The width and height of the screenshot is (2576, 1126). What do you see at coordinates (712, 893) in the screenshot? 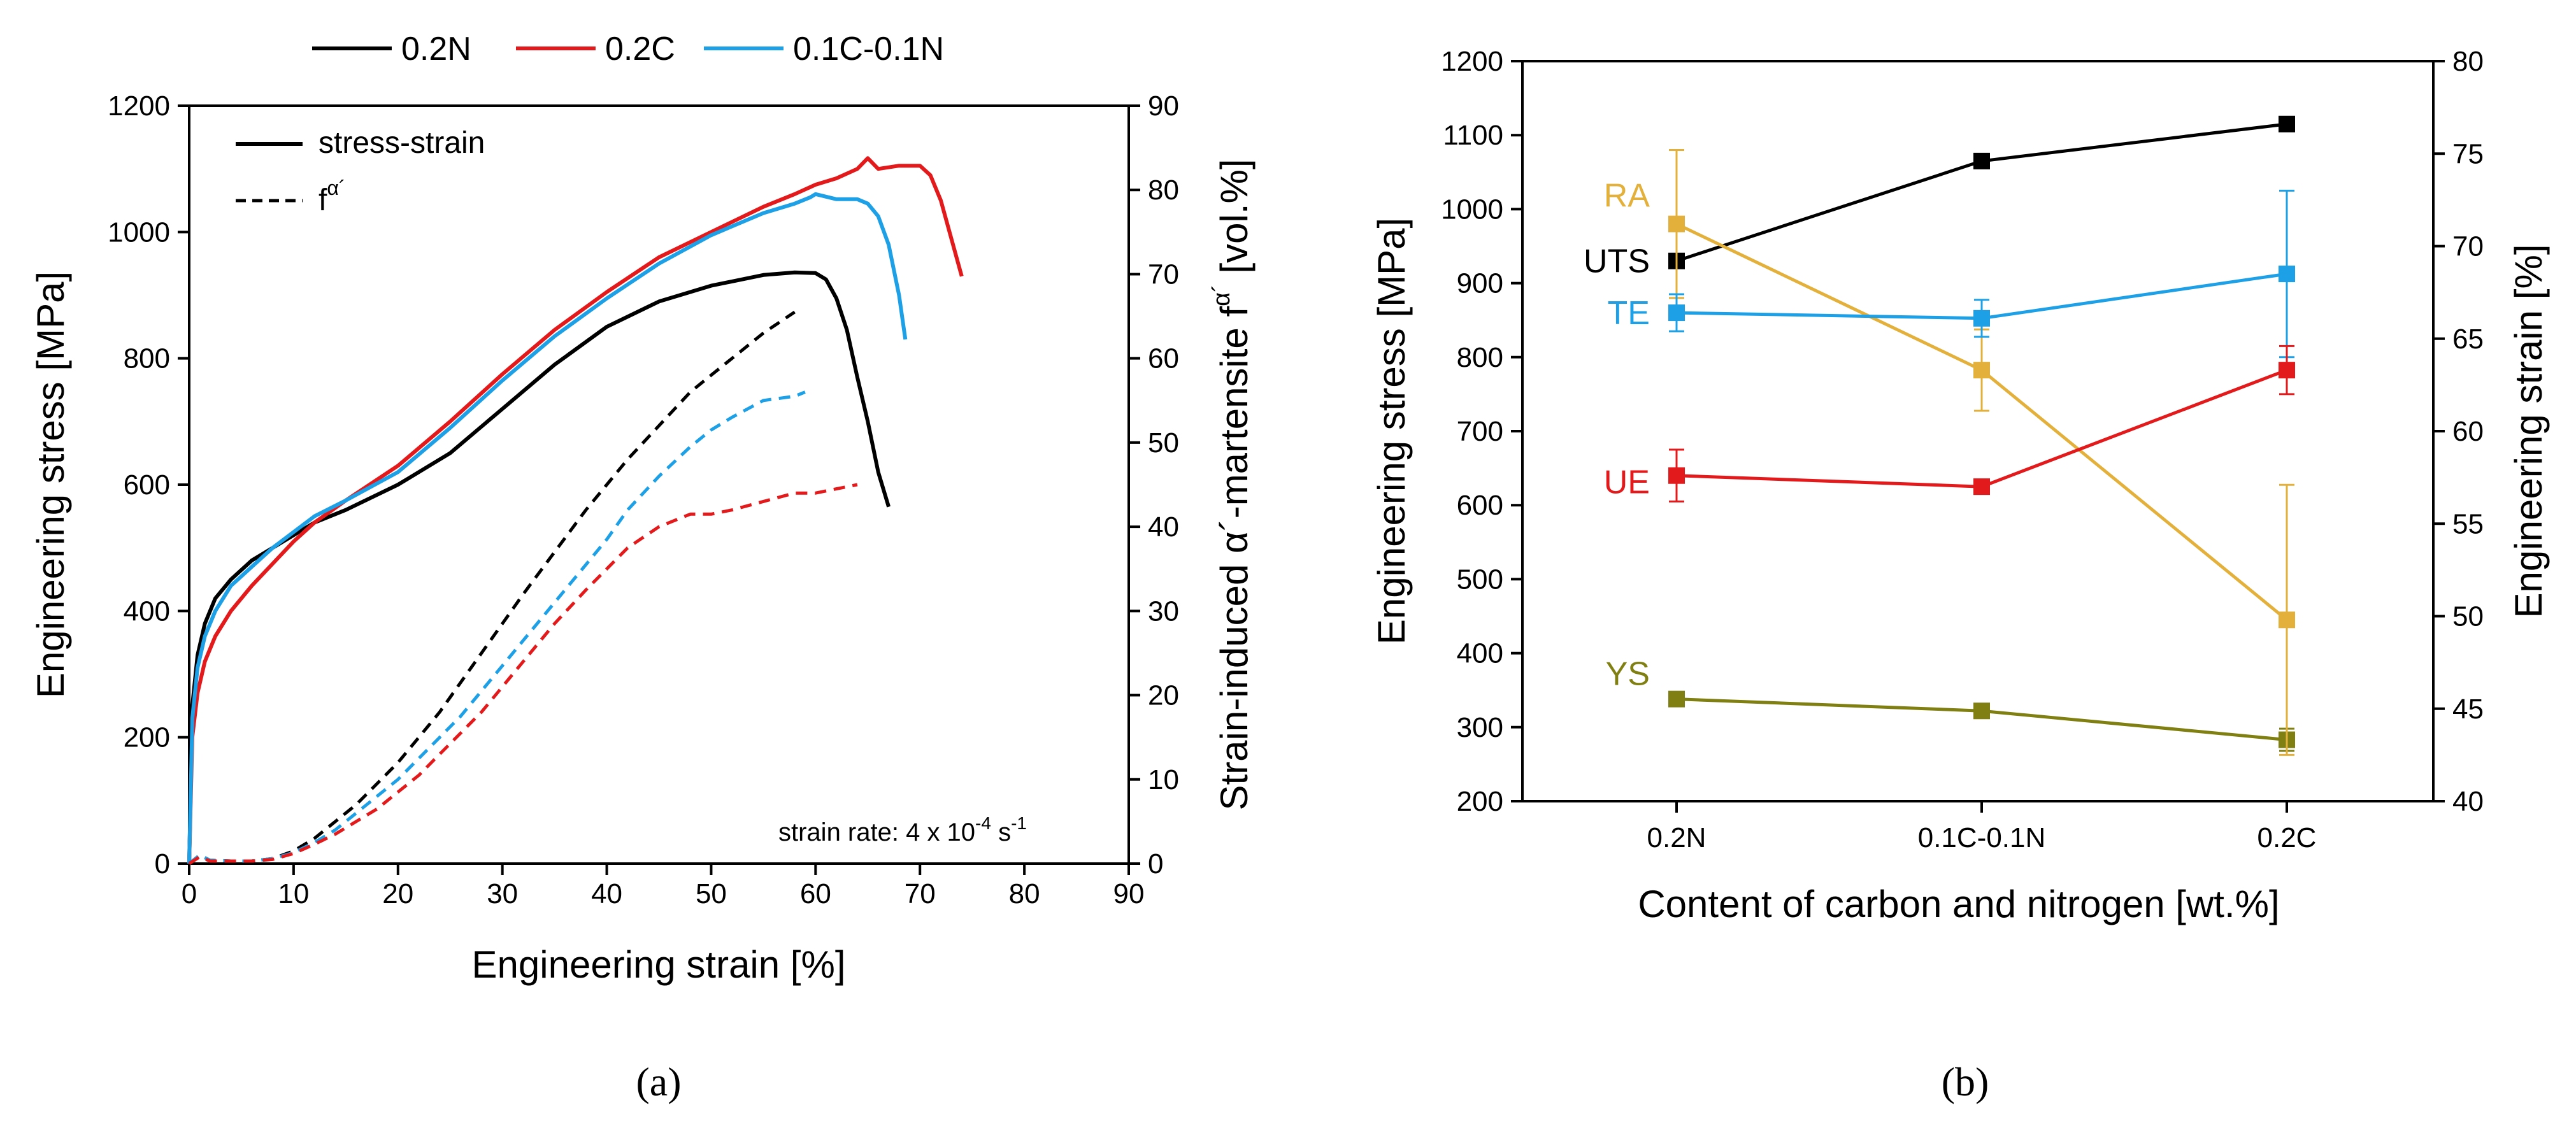
I see `x-tick-label: 50` at bounding box center [712, 893].